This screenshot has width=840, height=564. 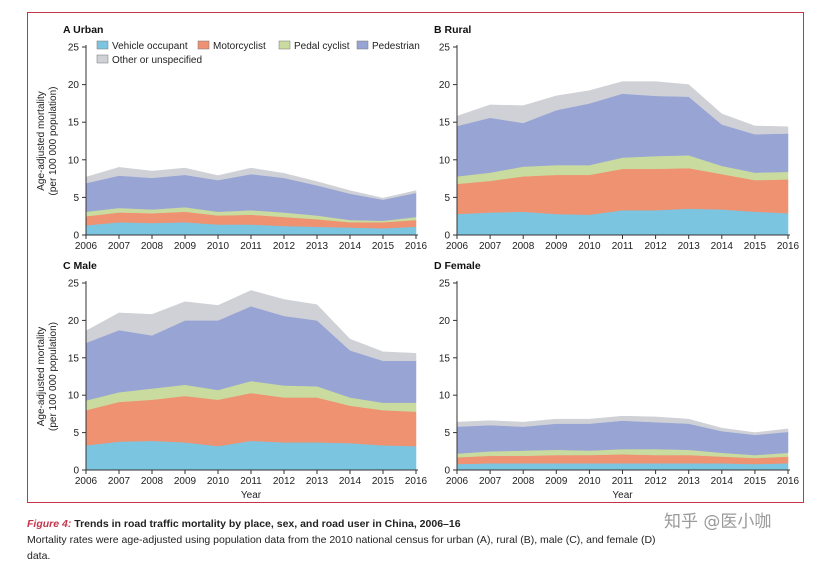 What do you see at coordinates (350, 481) in the screenshot?
I see `x-tick-label-c: 2014` at bounding box center [350, 481].